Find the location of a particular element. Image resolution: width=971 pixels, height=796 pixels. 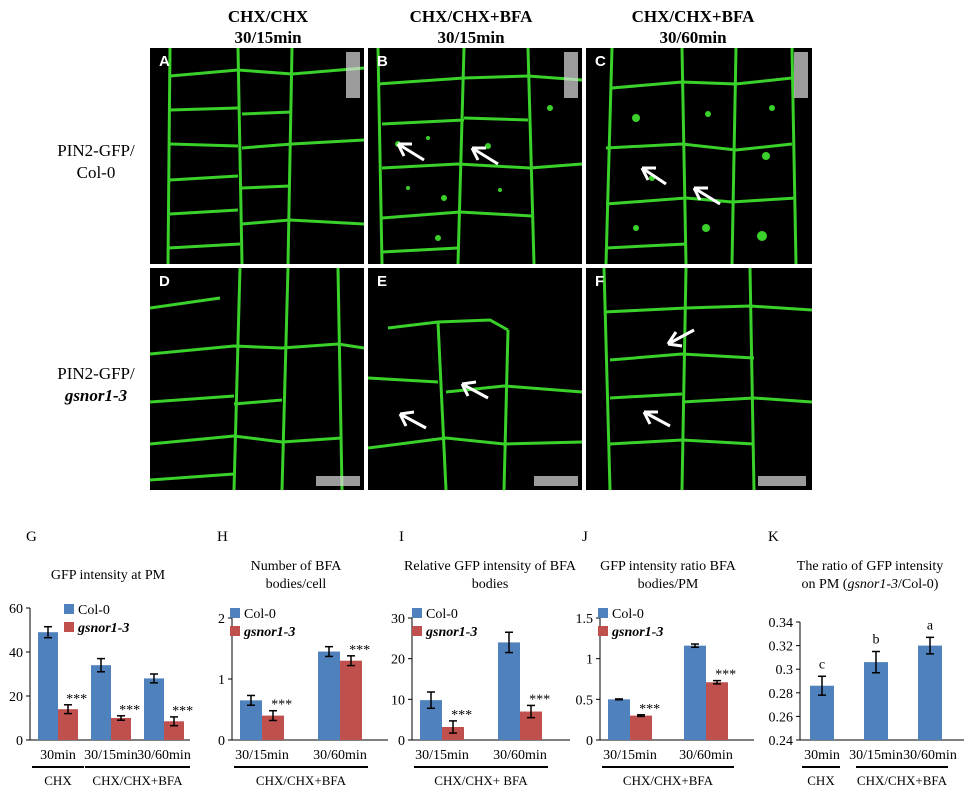

micrograph-panel-f: F is located at coordinates (699, 379).